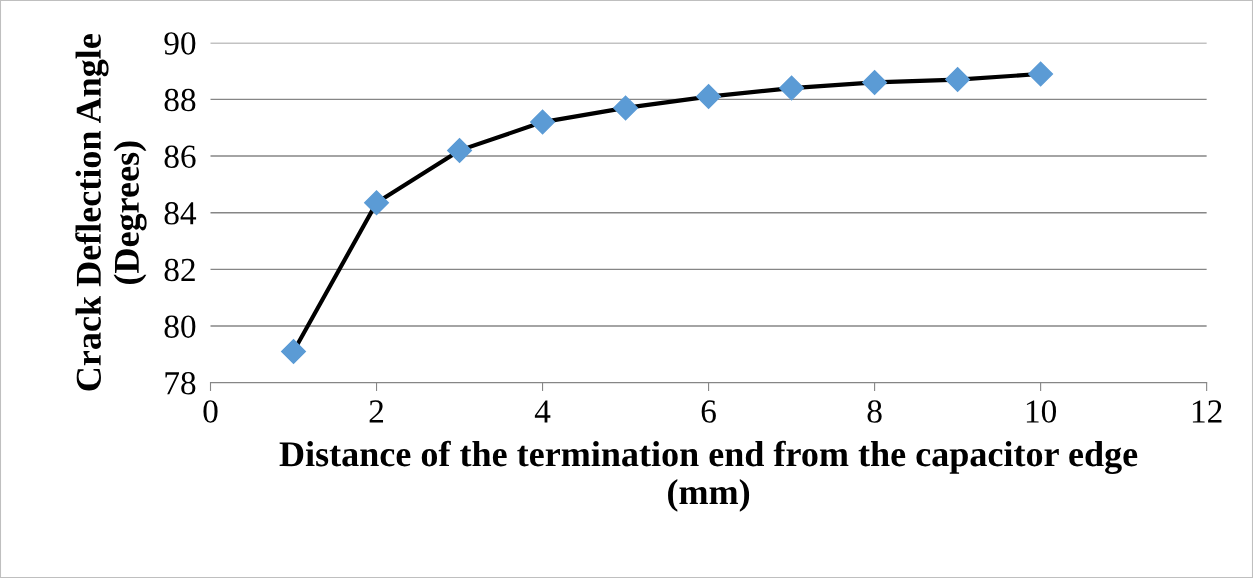  Describe the element at coordinates (708, 476) in the screenshot. I see `x-axis-title: Distance of the termination end from the capacitor edge (mm)` at that location.